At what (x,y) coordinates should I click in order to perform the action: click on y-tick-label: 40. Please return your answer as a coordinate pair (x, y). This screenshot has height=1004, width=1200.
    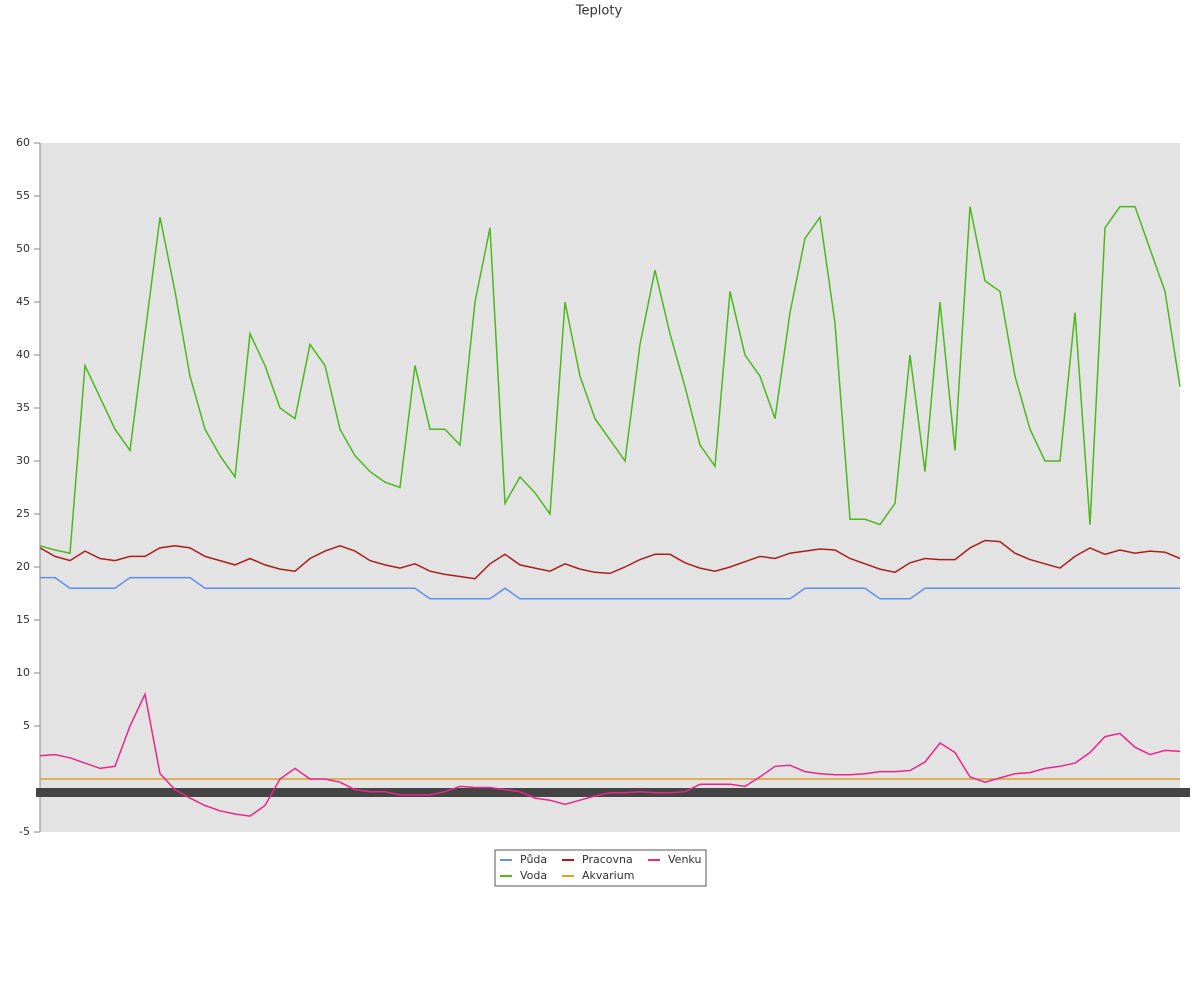
    Looking at the image, I should click on (23, 354).